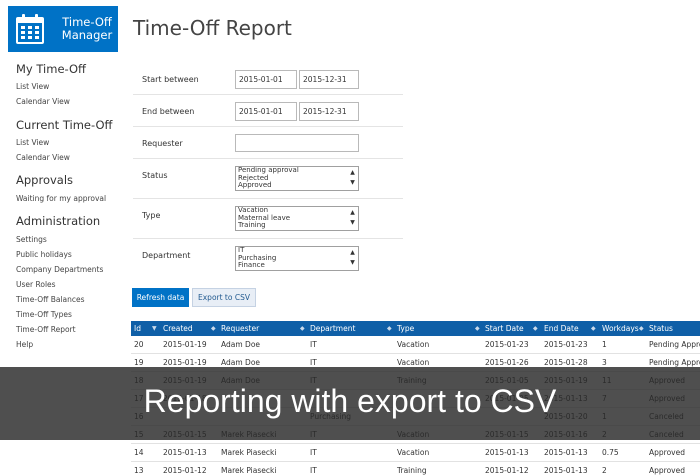 Image resolution: width=700 pixels, height=476 pixels. Describe the element at coordinates (504, 328) in the screenshot. I see `column-header-start-date: Start Date` at that location.